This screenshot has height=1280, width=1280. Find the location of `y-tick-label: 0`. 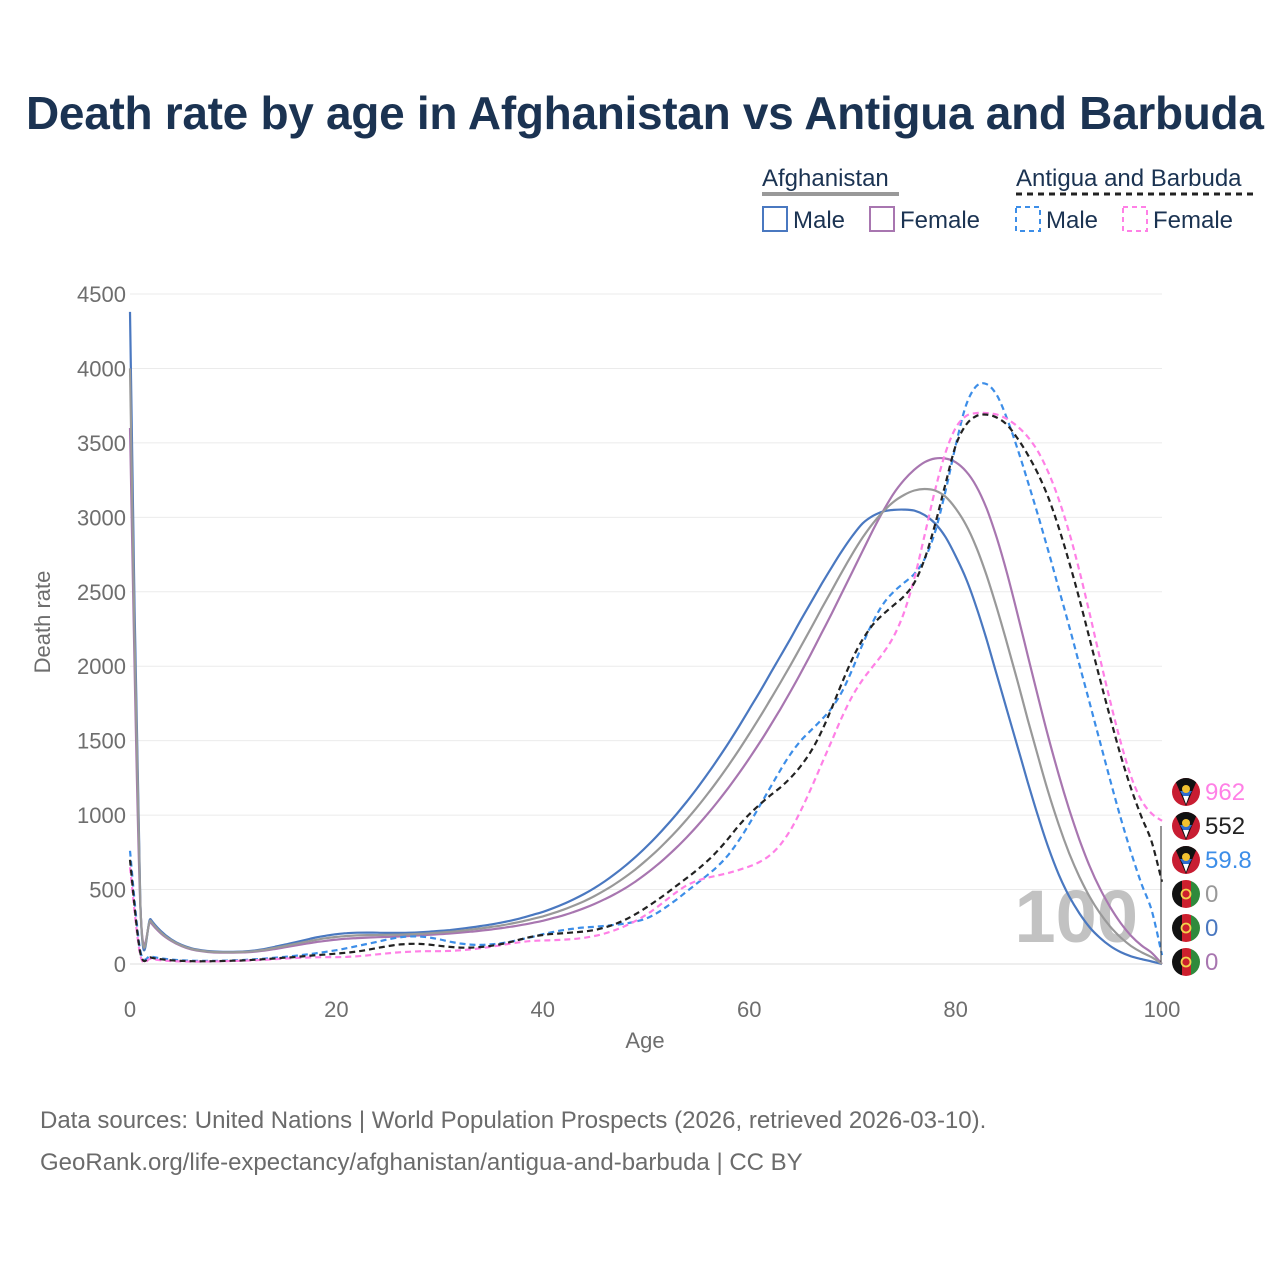

y-tick-label: 0 is located at coordinates (120, 964).